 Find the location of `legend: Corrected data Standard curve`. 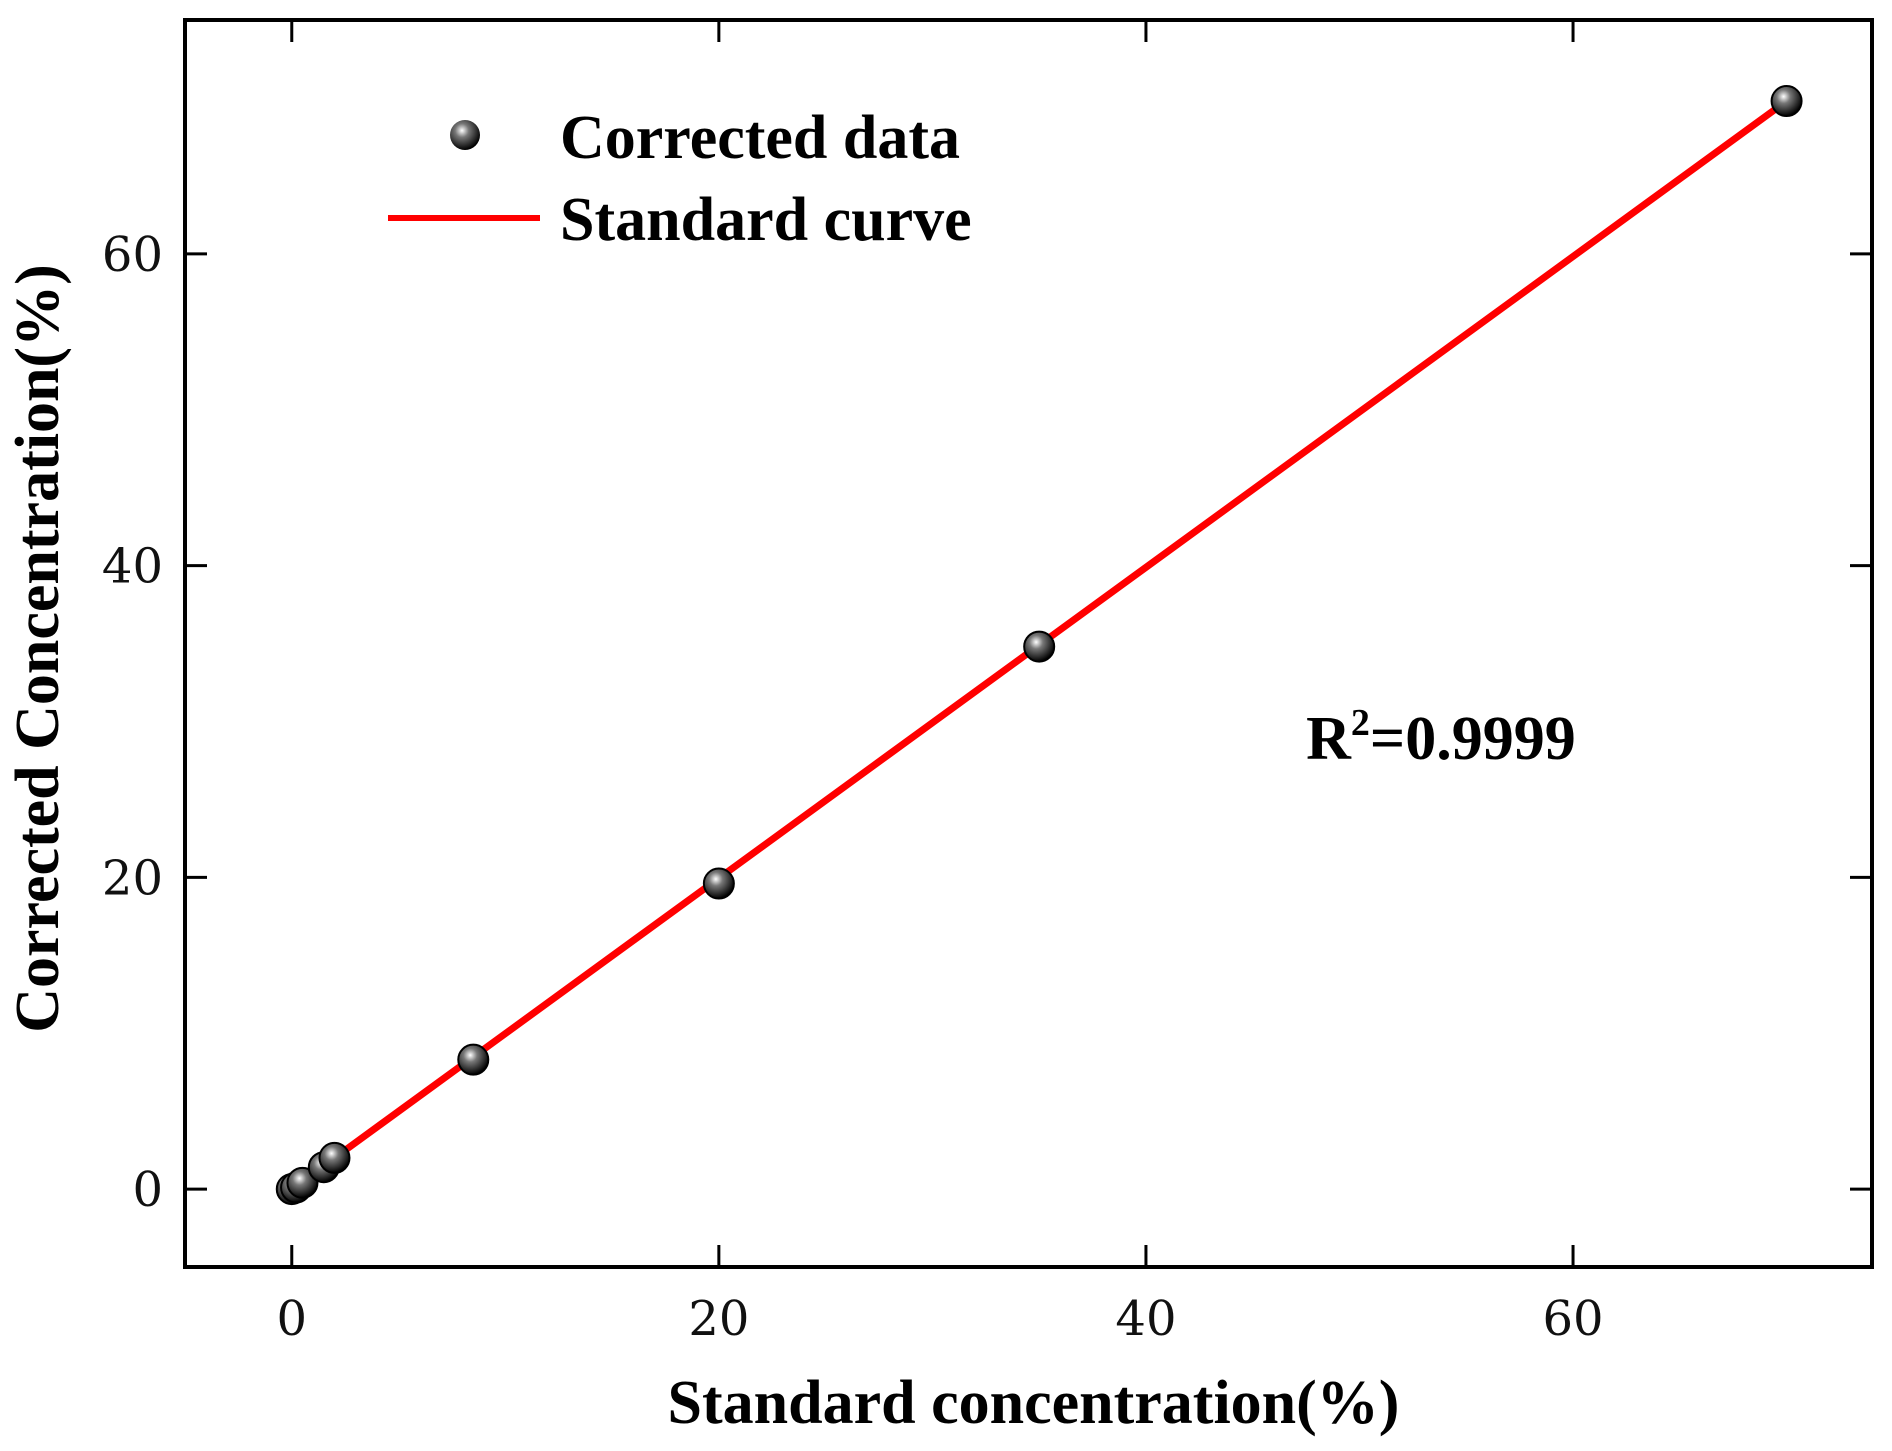

legend: Corrected data Standard curve is located at coordinates (680, 179).